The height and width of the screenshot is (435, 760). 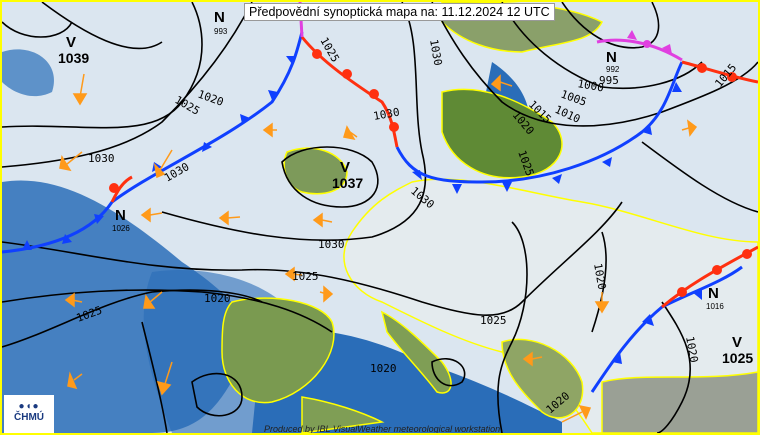 I want to click on svg-text: 1037, so click(x=347, y=183).